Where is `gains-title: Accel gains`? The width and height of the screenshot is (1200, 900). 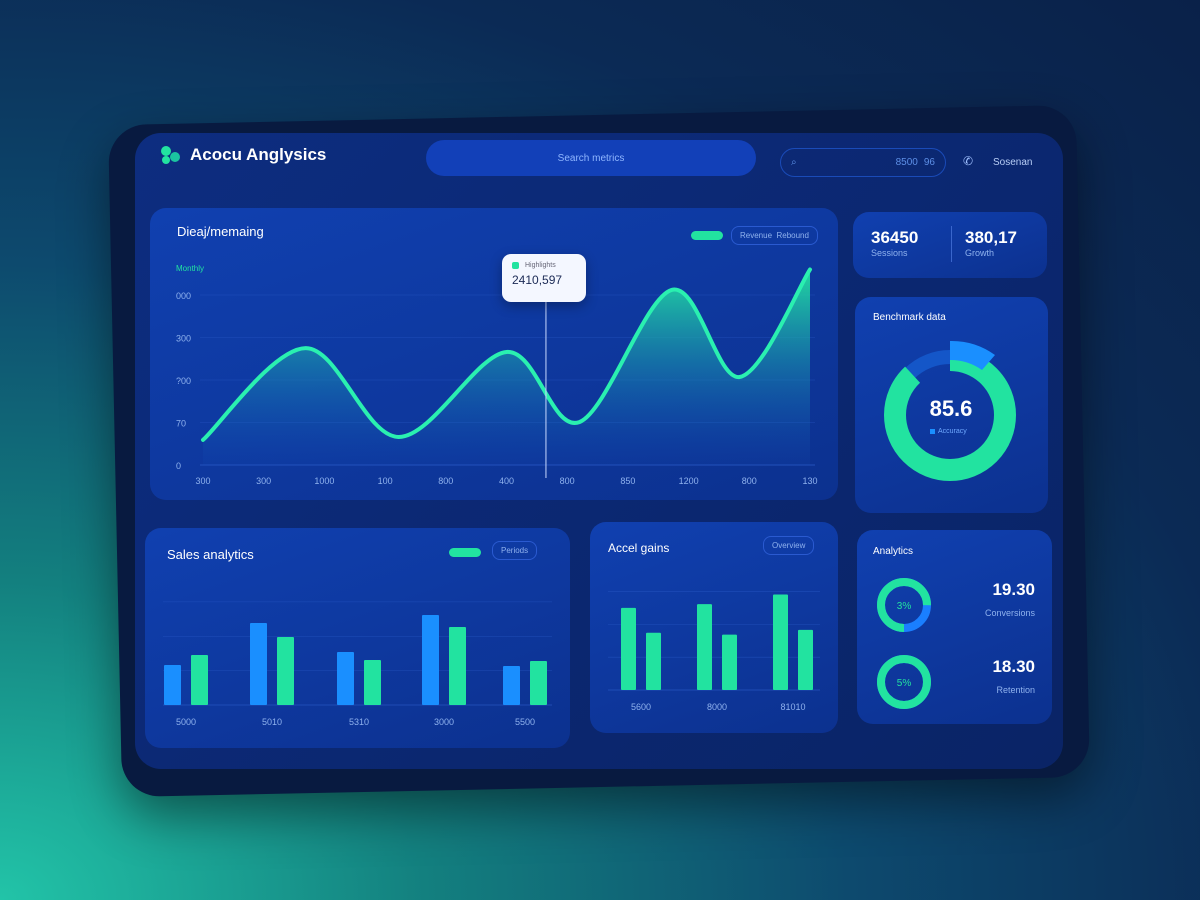 gains-title: Accel gains is located at coordinates (639, 548).